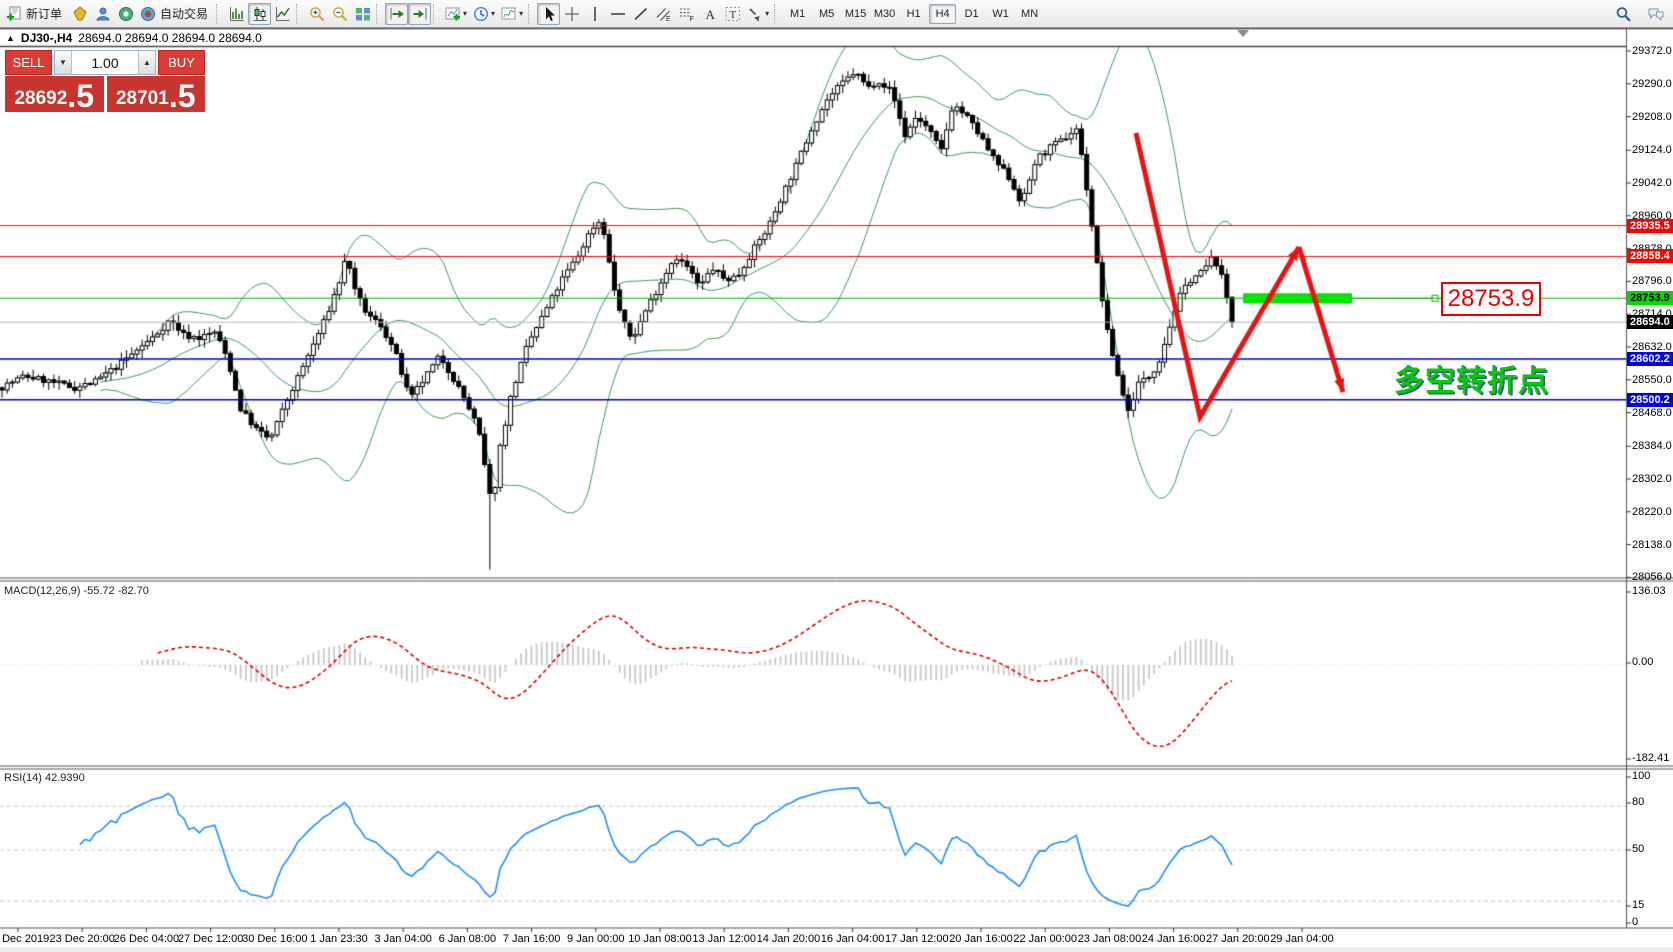 The width and height of the screenshot is (1673, 952). I want to click on price-tick-label: 28056.0, so click(1652, 577).